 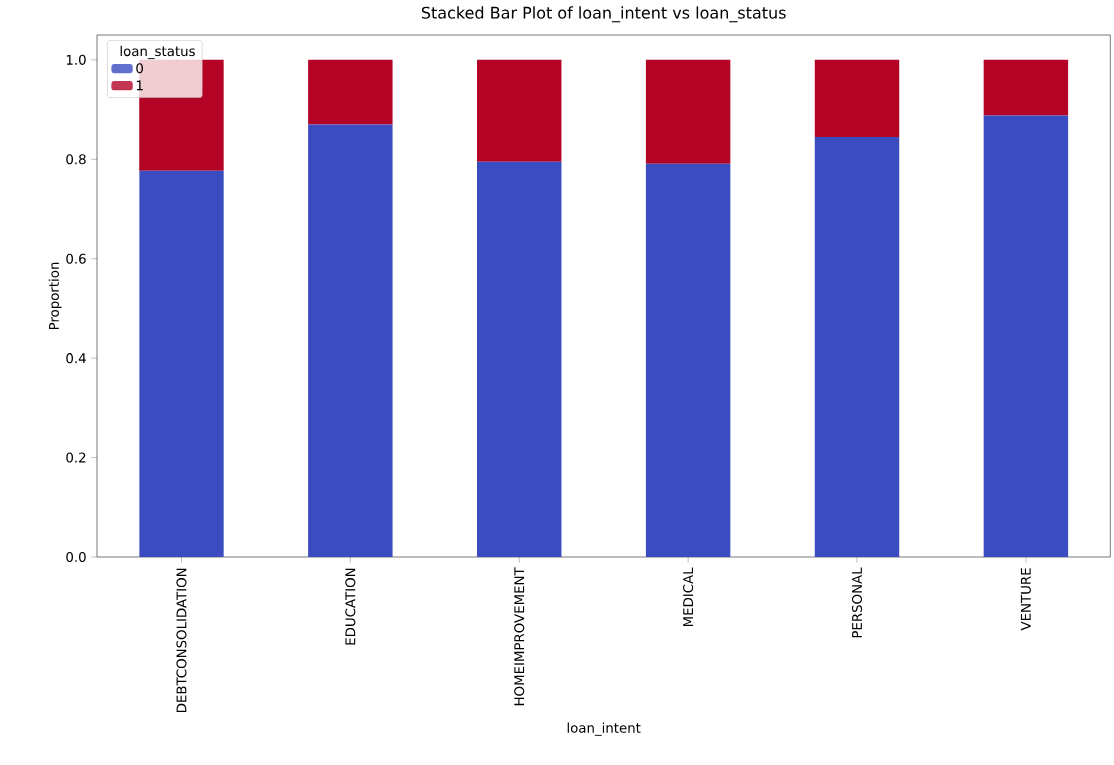 What do you see at coordinates (140, 68) in the screenshot?
I see `legend-label: 0` at bounding box center [140, 68].